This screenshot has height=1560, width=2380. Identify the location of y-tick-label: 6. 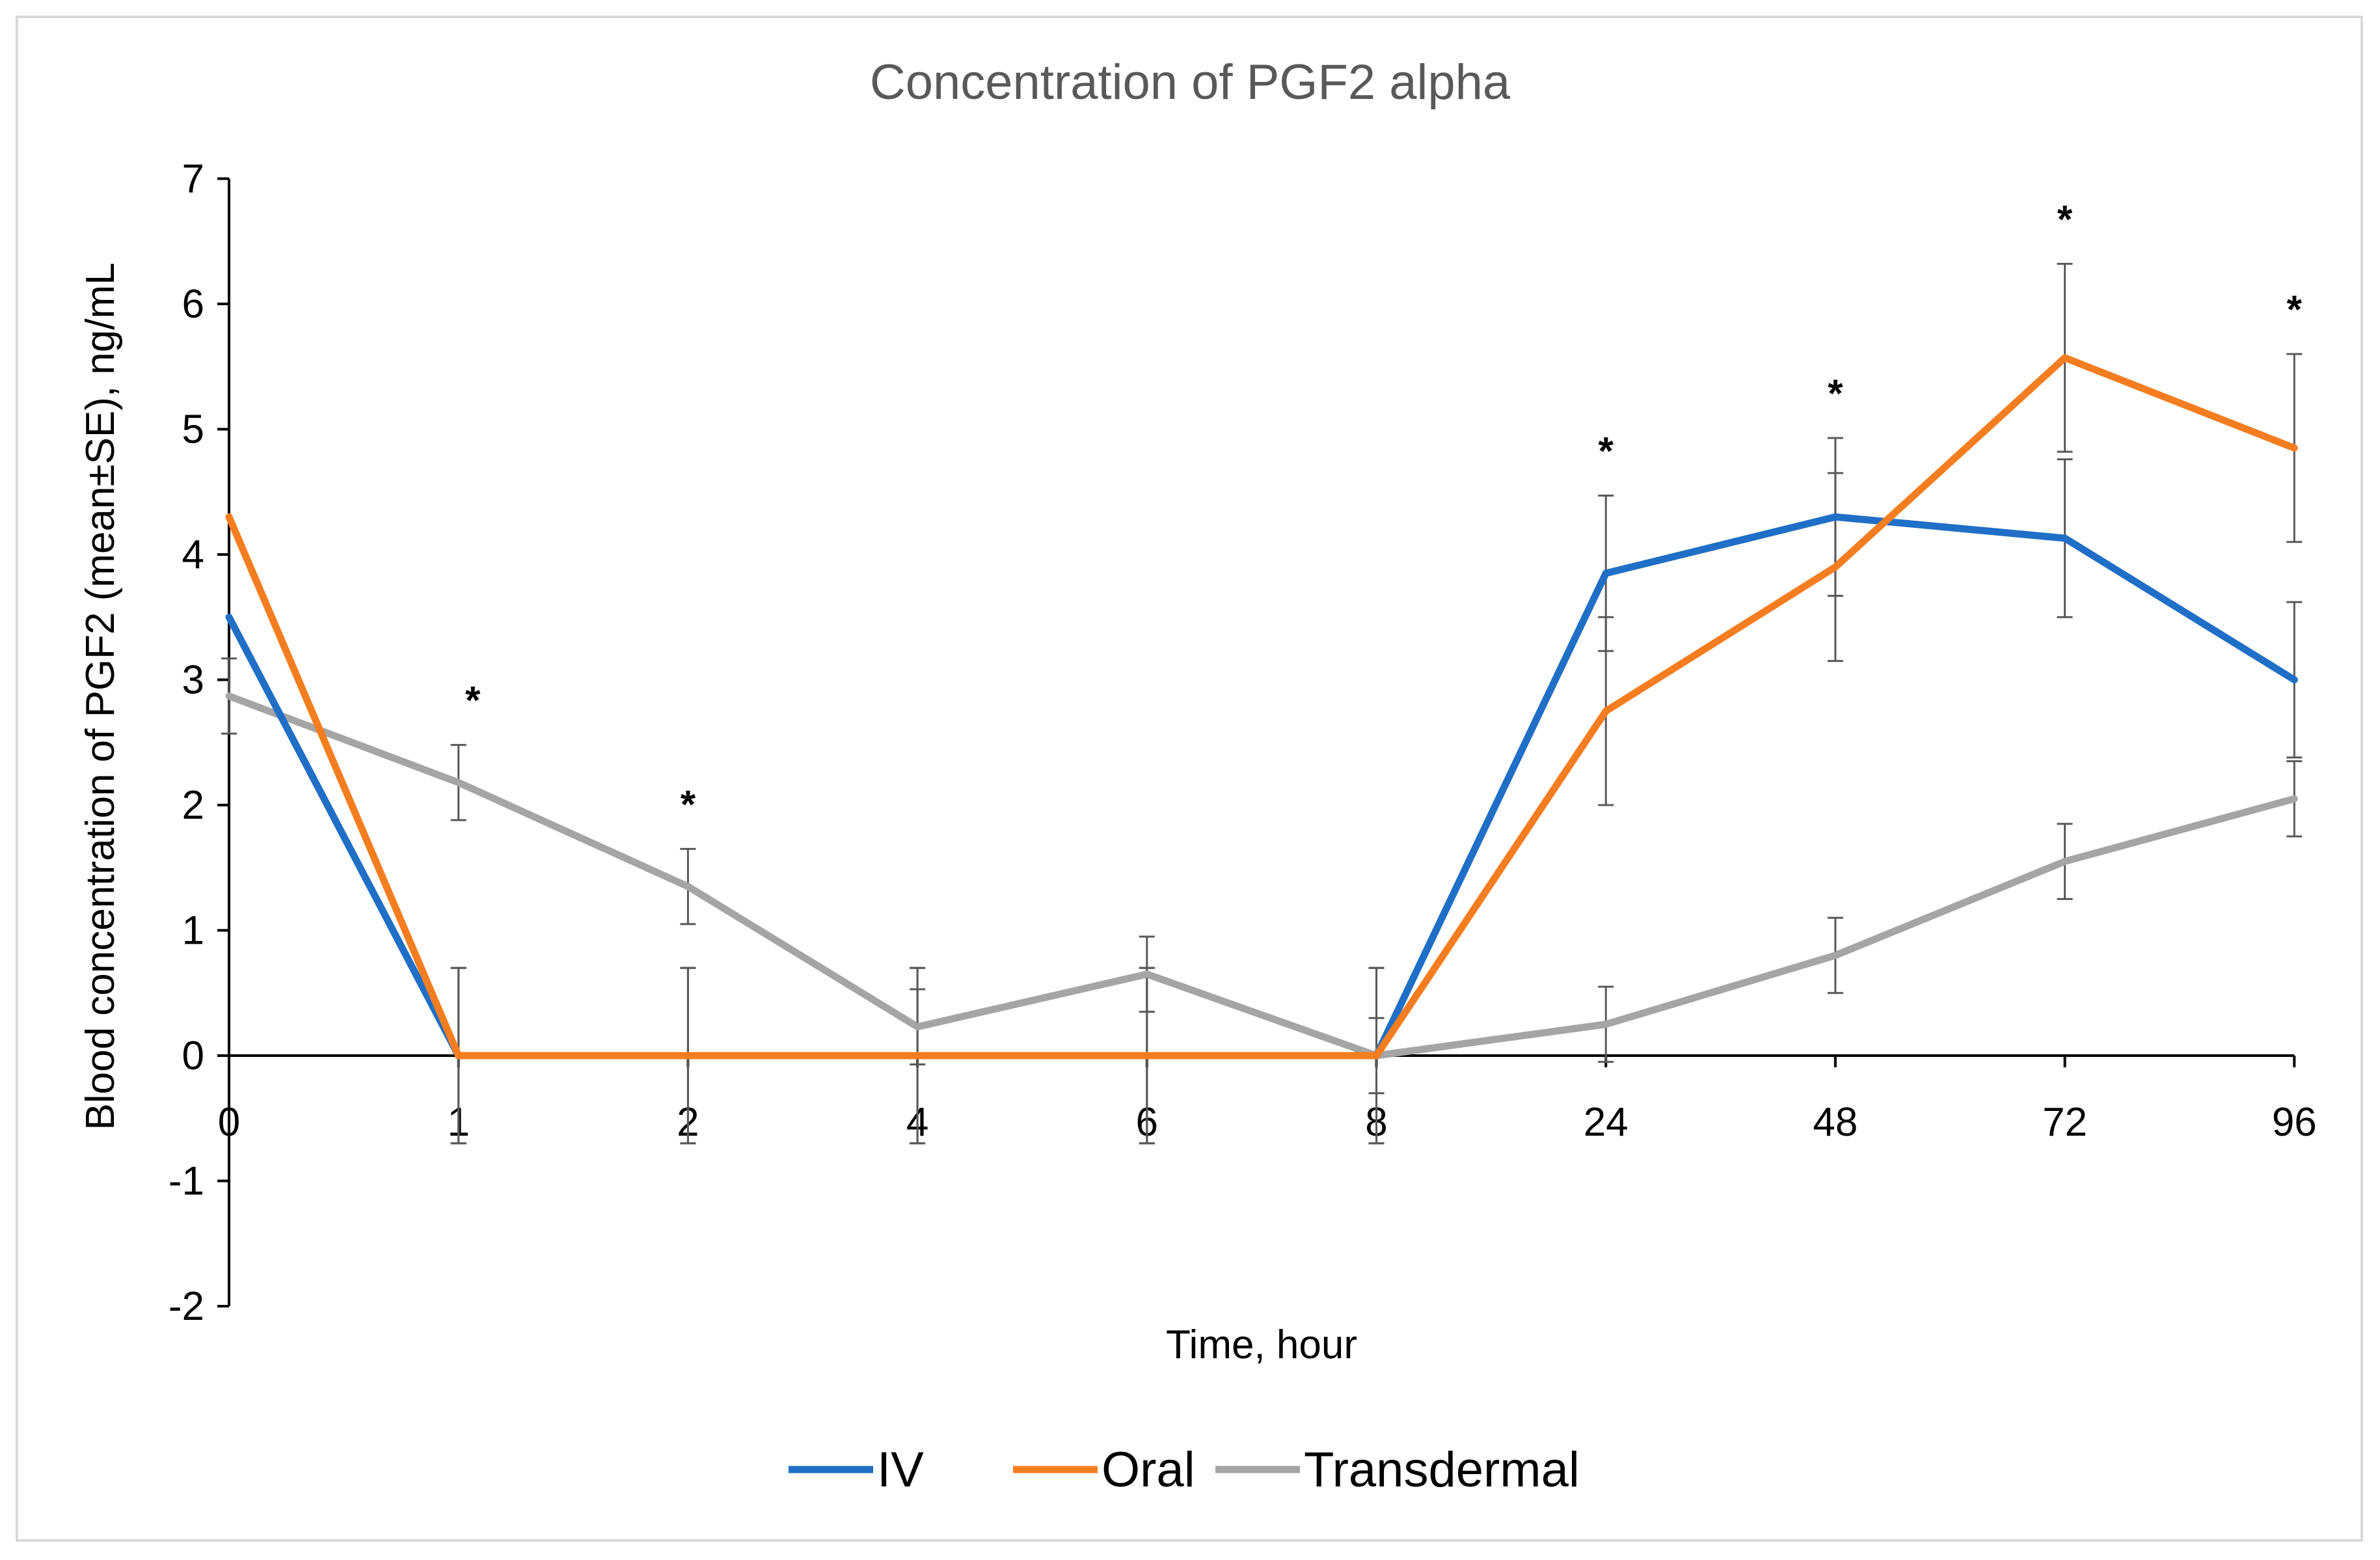
(193, 304).